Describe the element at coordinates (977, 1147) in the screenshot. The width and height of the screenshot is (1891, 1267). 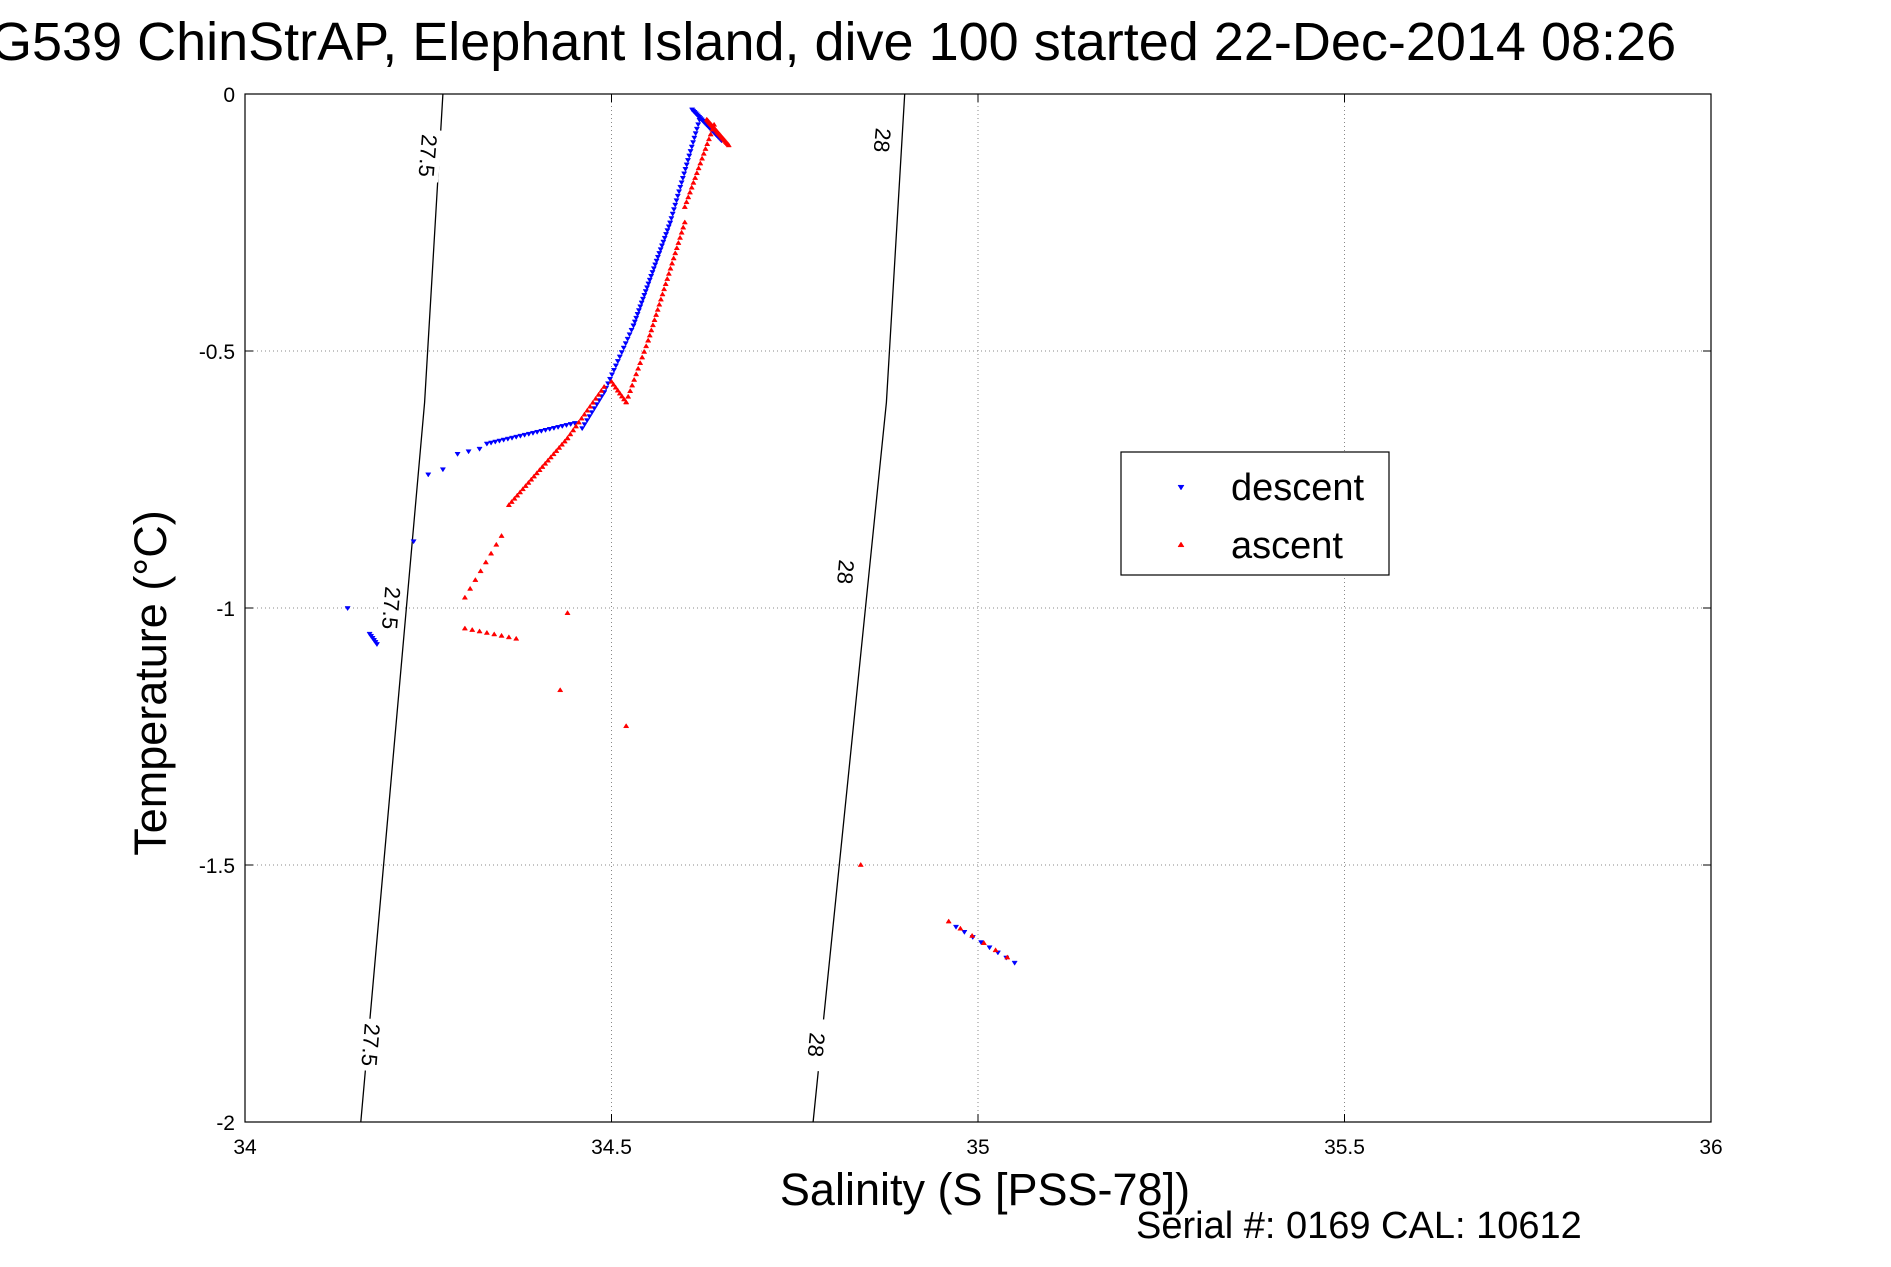
I see `x-tick-label: 35` at that location.